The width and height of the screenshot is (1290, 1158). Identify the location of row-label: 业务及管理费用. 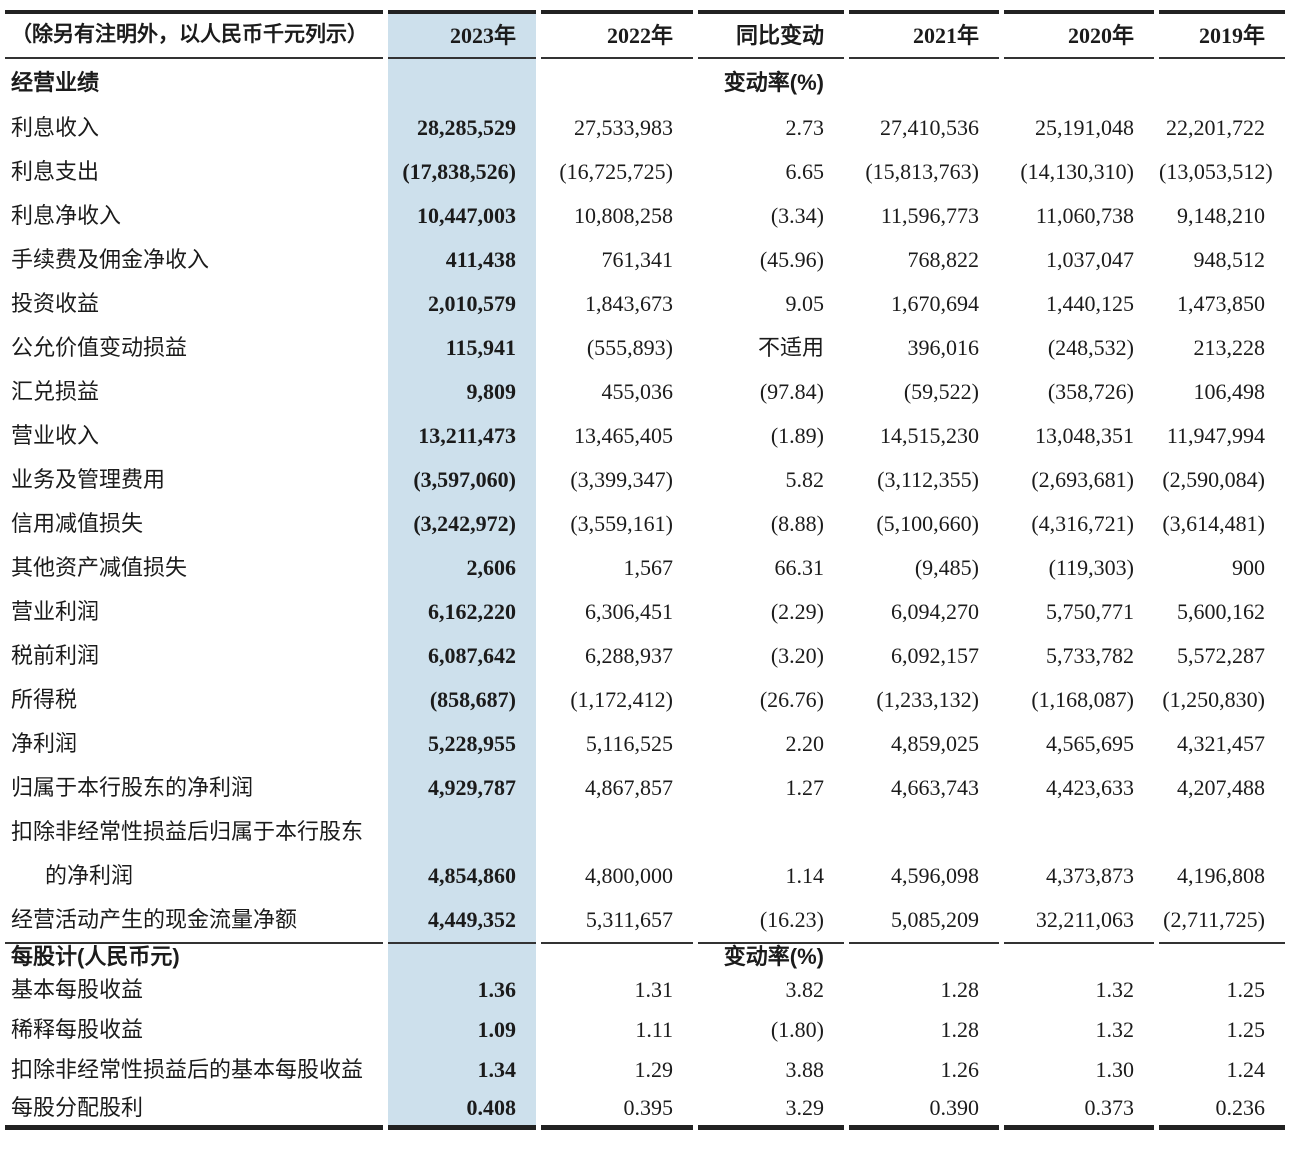
(88, 480).